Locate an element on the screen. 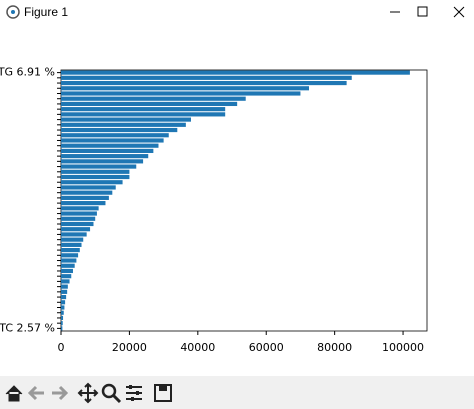 Image resolution: width=474 pixels, height=409 pixels. x-tick-label: 60000 is located at coordinates (266, 347).